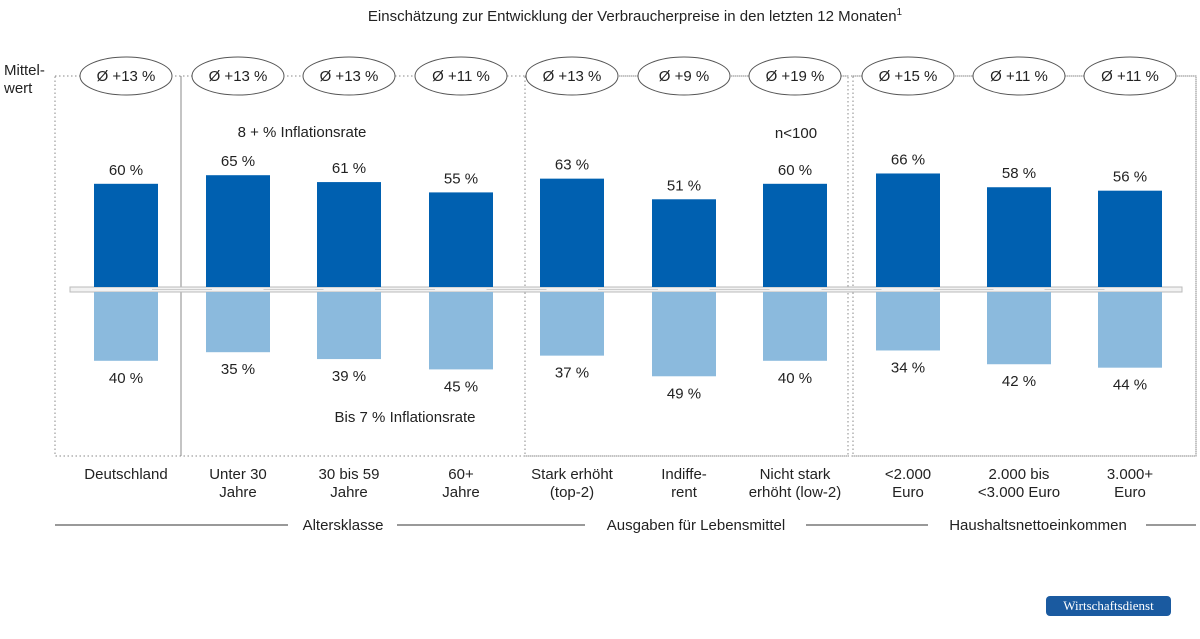 The image size is (1200, 639). What do you see at coordinates (572, 474) in the screenshot?
I see `category-label: Stark erhöht` at bounding box center [572, 474].